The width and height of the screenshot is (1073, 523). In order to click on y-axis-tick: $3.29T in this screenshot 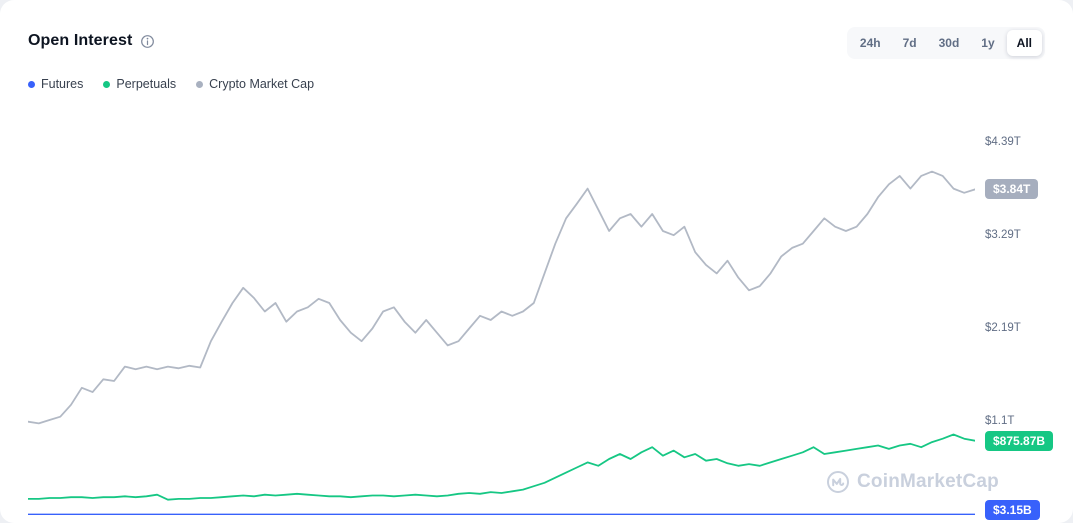, I will do `click(1003, 235)`.